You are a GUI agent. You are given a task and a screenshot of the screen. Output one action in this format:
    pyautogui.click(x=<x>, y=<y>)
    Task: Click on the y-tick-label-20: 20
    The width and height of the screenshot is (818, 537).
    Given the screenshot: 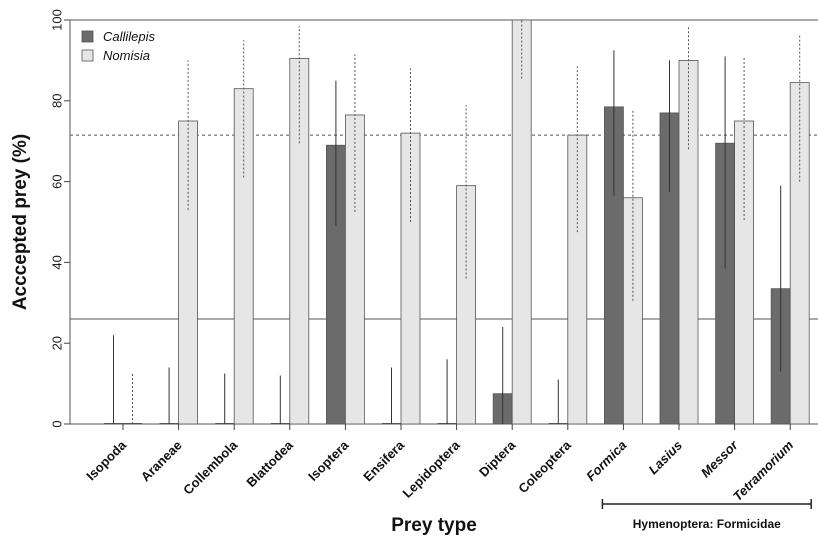 What is the action you would take?
    pyautogui.click(x=56, y=343)
    